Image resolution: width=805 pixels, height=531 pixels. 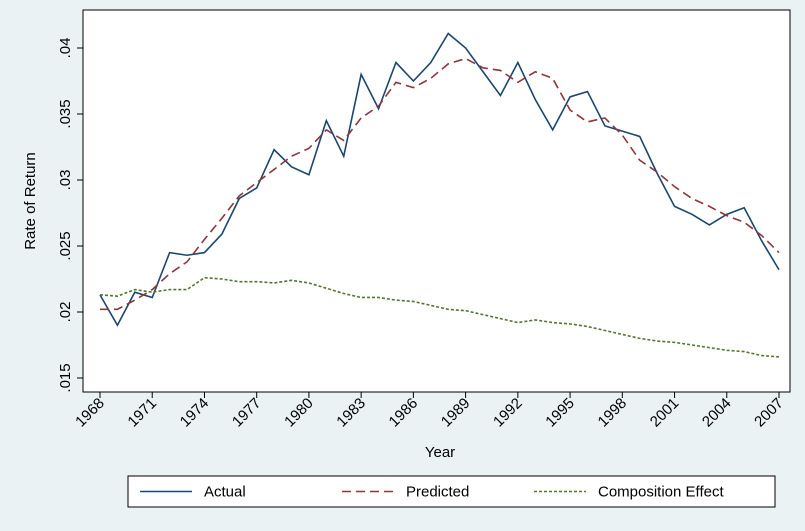 I want to click on y-tick-label: .04, so click(x=65, y=48).